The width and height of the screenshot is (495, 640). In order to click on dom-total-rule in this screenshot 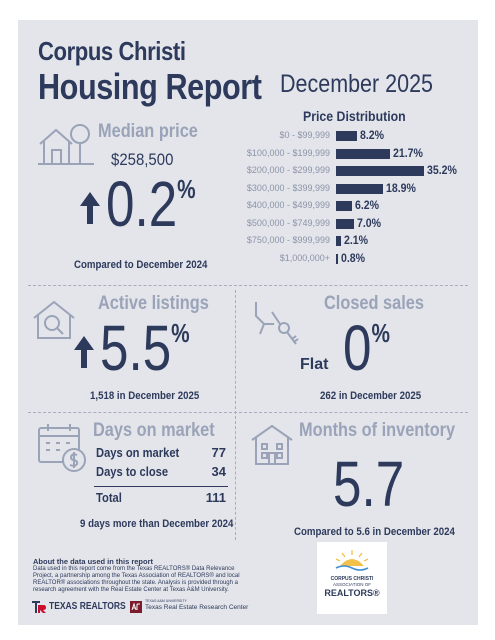, I will do `click(161, 486)`.